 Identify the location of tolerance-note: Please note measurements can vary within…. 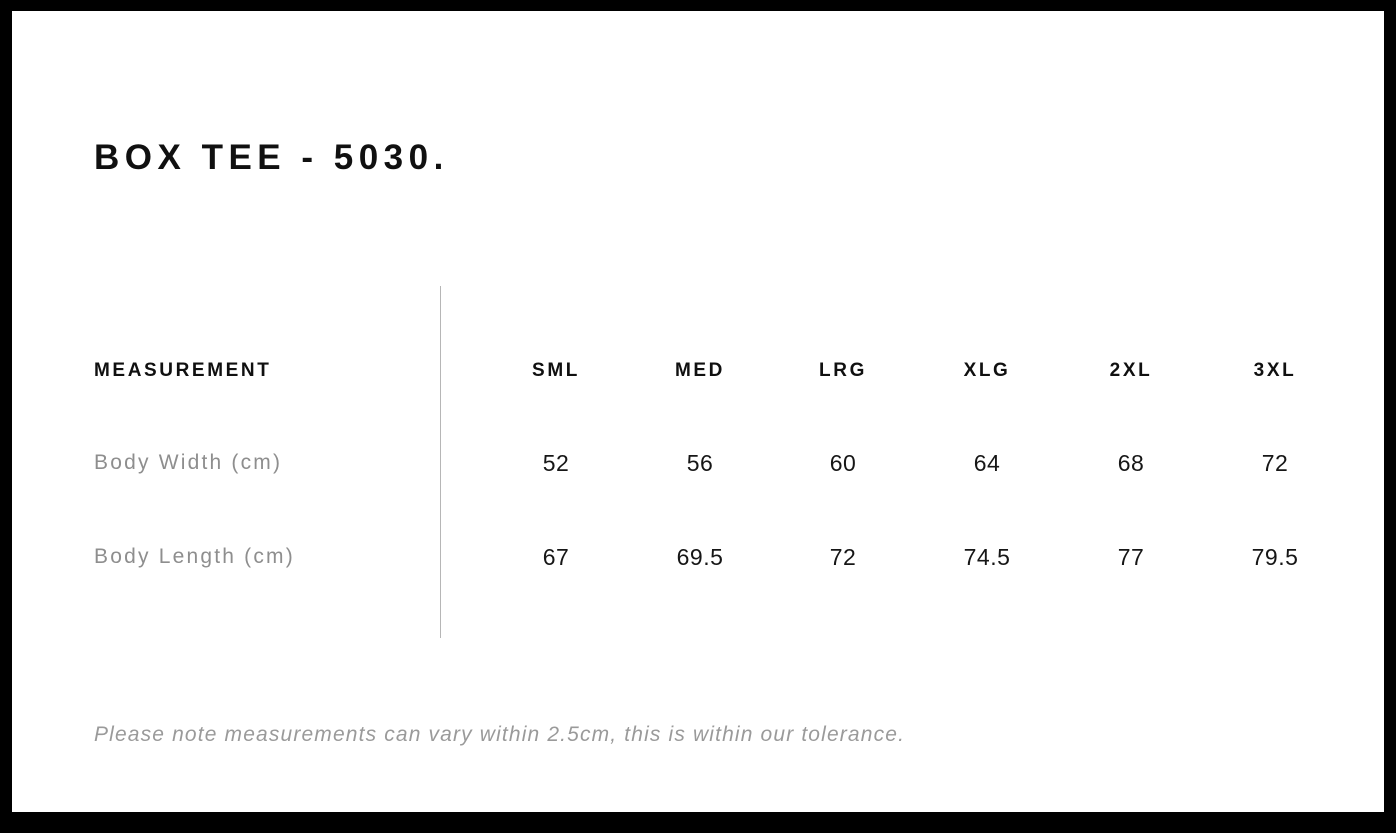
(500, 734).